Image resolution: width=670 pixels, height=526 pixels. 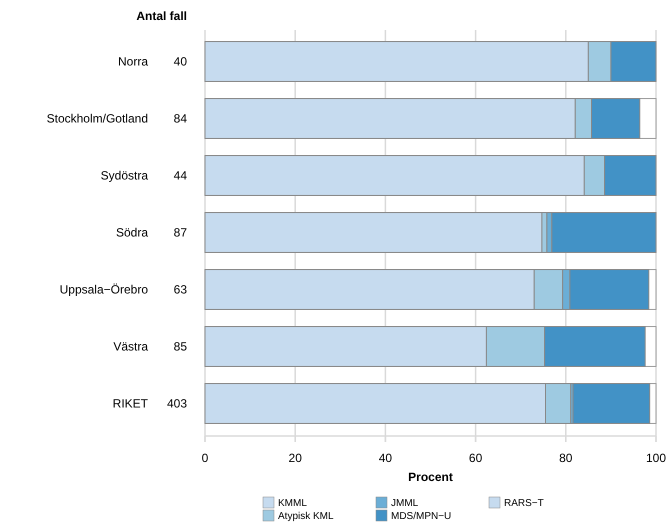 I want to click on y-tick-label: RIKET, so click(x=130, y=403).